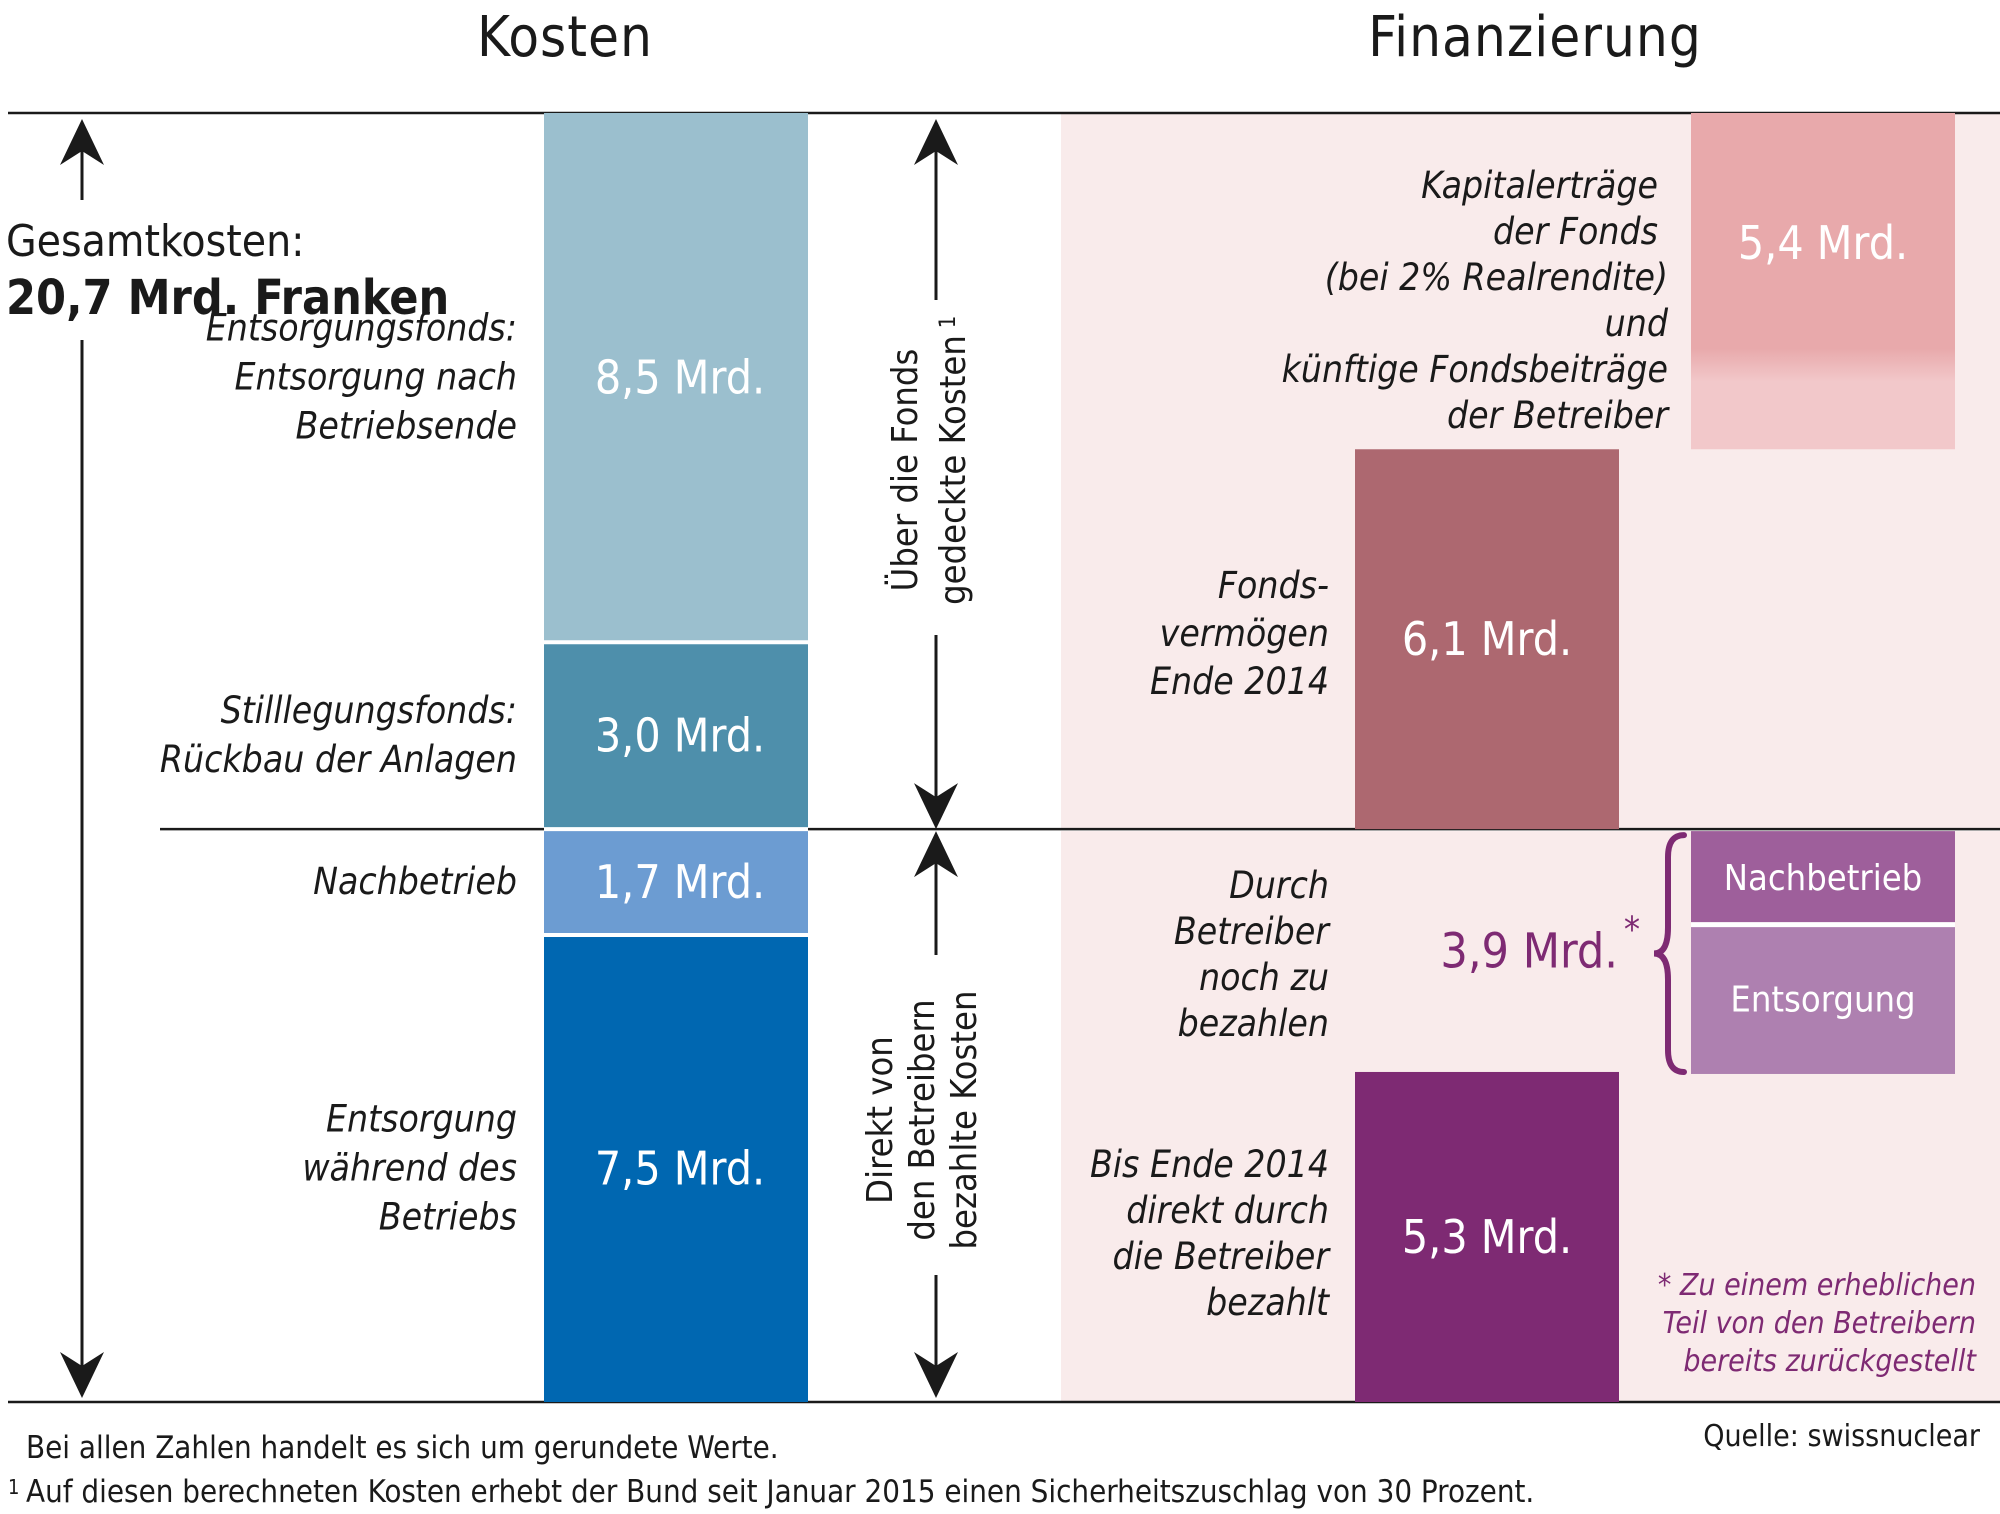  What do you see at coordinates (1496, 277) in the screenshot?
I see `finanz-label-kapitalertraege-line-3: (bei 2% Realrendite)` at bounding box center [1496, 277].